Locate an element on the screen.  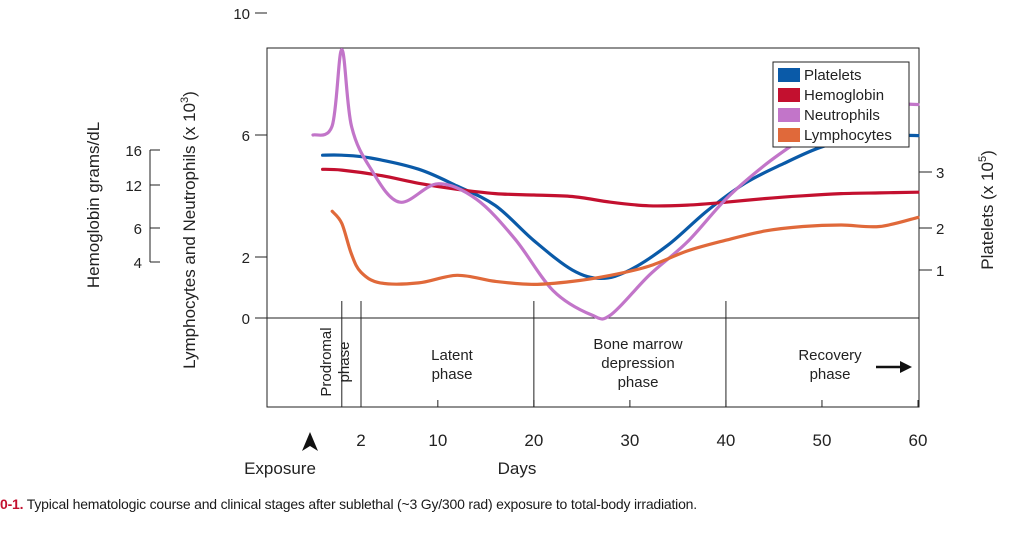
recovery-arrow-icon is located at coordinates (906, 367).